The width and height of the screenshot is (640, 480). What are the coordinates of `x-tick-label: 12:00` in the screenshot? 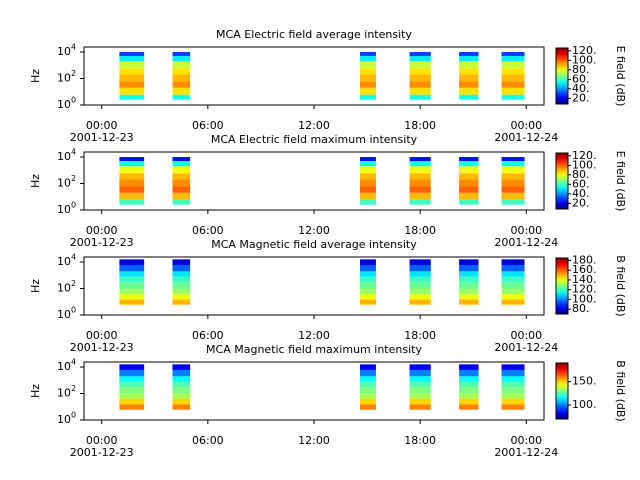 It's located at (314, 125).